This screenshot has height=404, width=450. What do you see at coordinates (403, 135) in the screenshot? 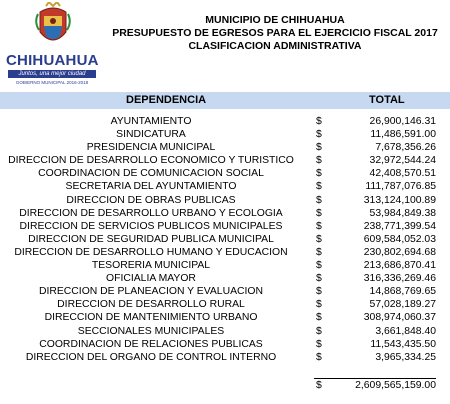
I see `total-cell: 11,486,591.00` at bounding box center [403, 135].